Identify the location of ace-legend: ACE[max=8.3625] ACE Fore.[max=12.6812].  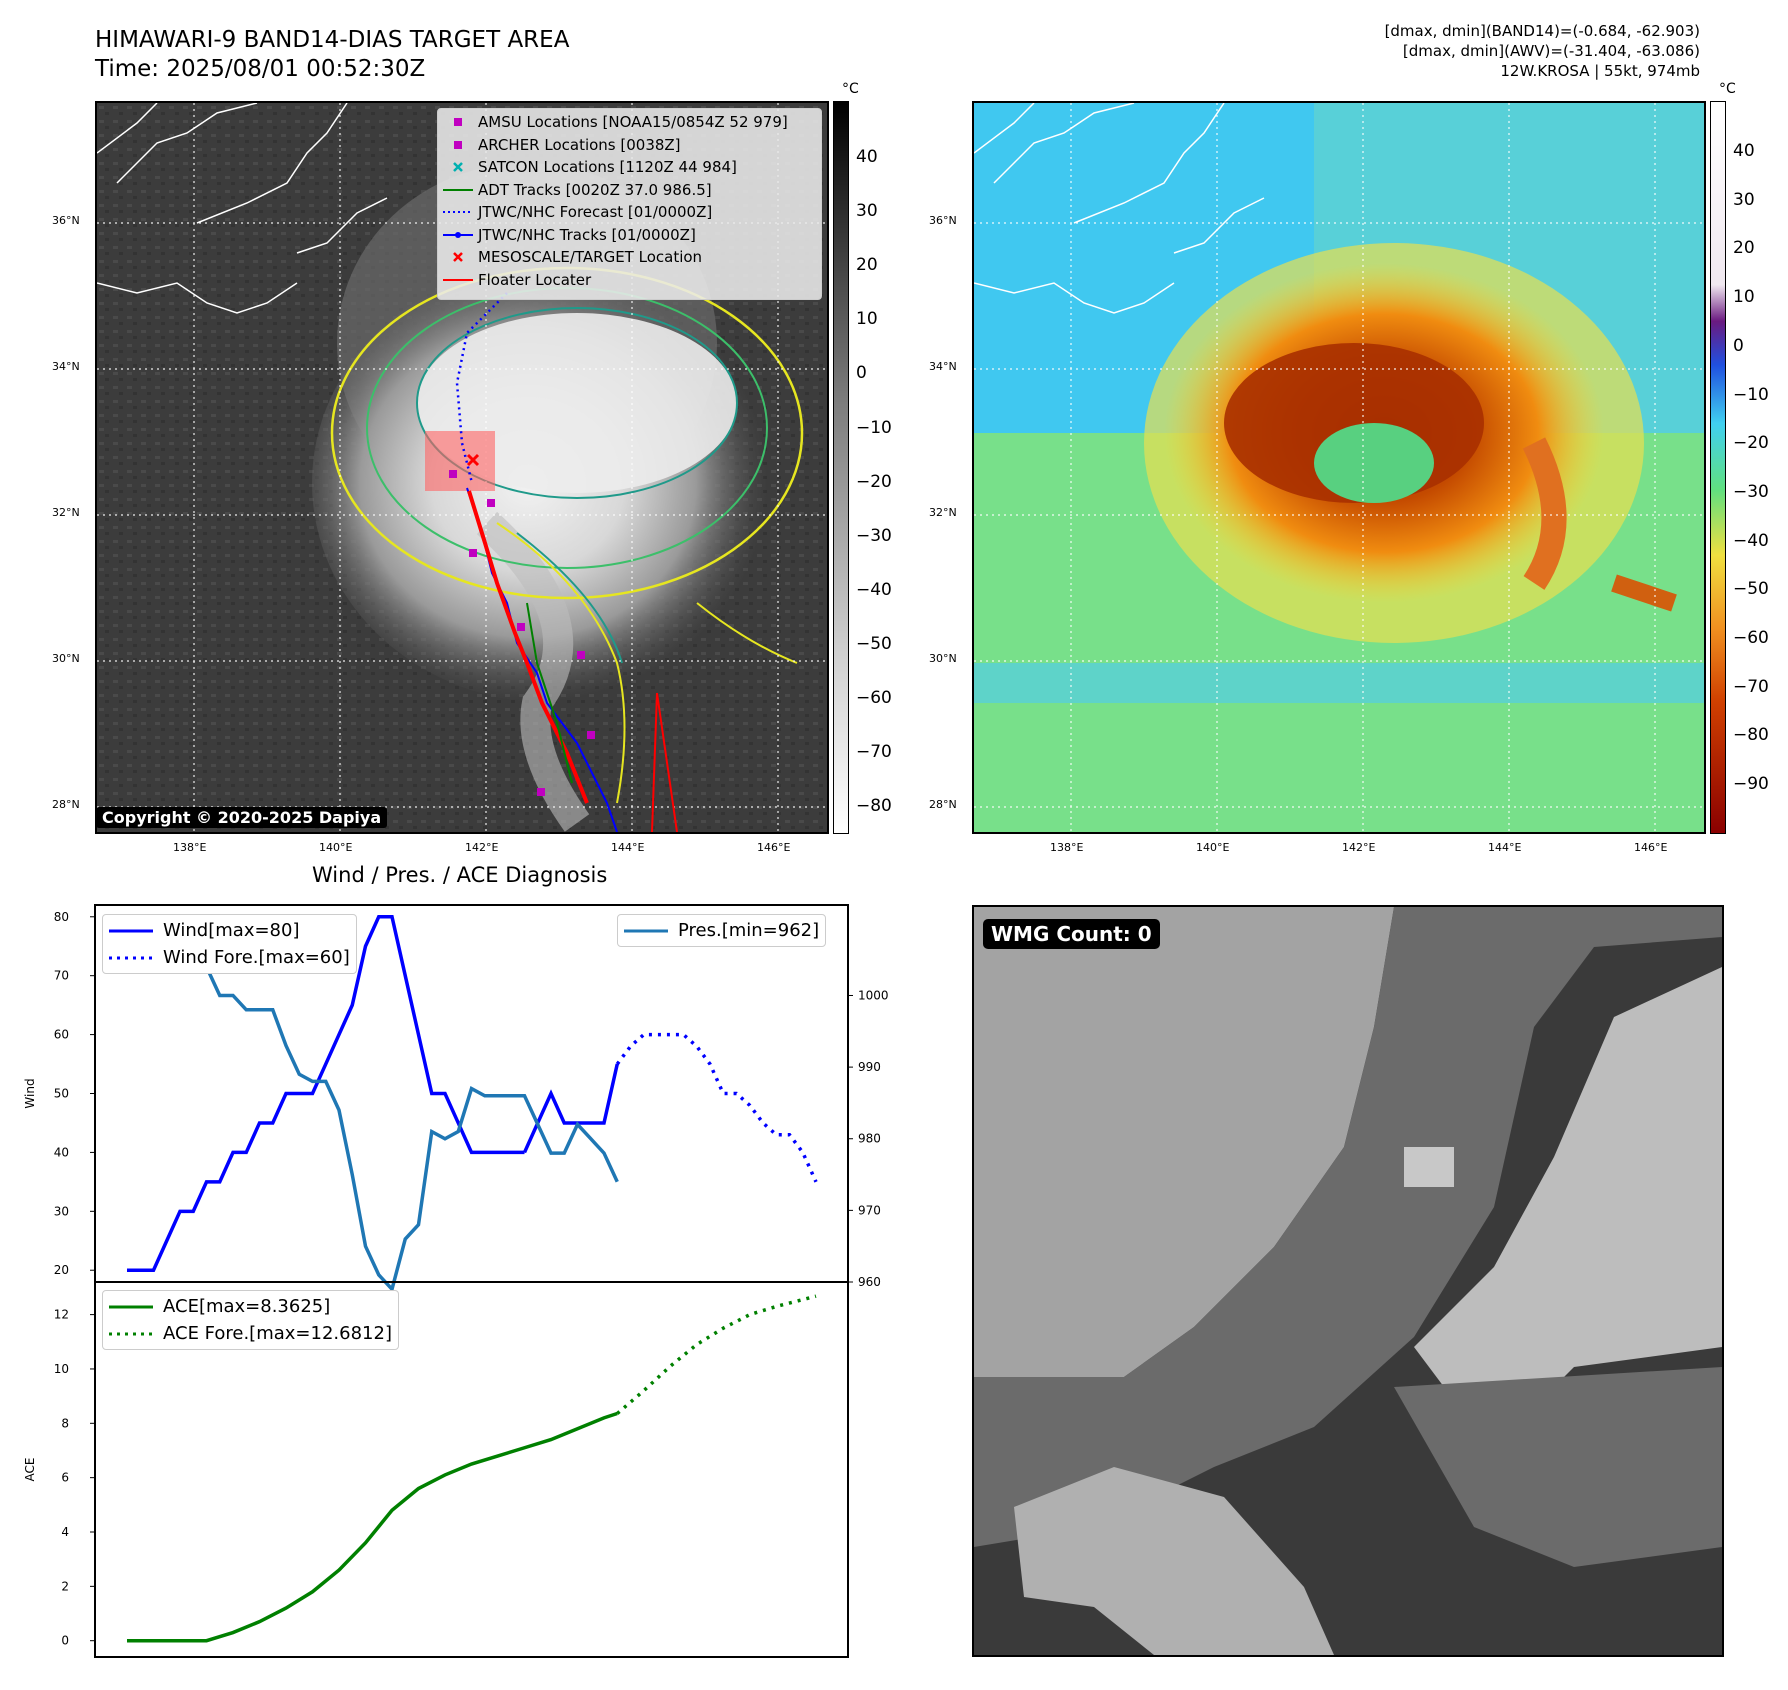
(250, 1320).